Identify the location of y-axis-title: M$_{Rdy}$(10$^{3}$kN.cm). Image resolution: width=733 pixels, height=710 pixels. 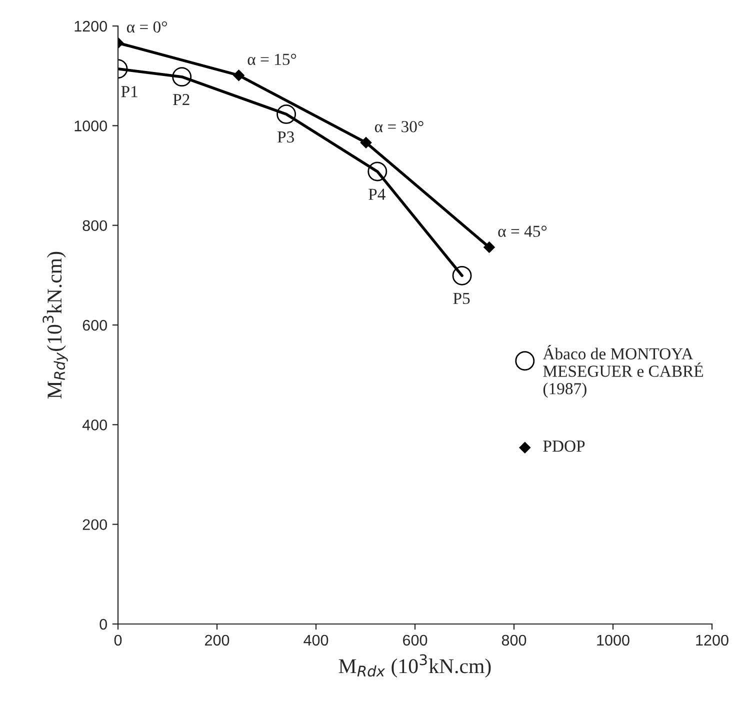
(55, 325).